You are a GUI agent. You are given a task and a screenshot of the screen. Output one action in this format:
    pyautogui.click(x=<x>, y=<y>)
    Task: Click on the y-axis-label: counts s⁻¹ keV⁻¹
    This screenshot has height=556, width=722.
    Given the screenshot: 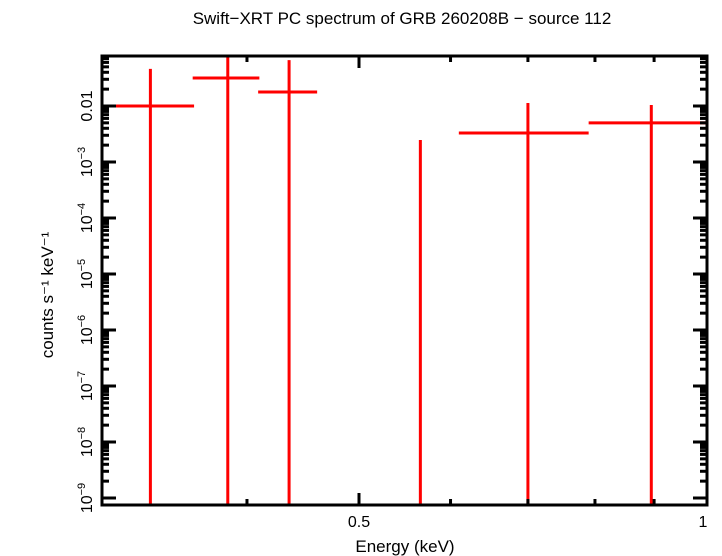 What is the action you would take?
    pyautogui.click(x=47, y=294)
    